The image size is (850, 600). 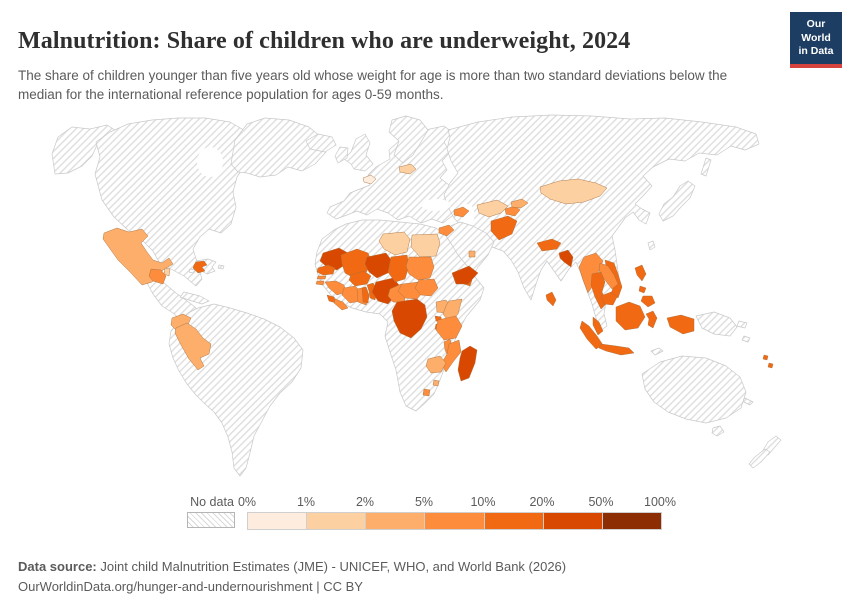 I want to click on country-peru, so click(x=193, y=346).